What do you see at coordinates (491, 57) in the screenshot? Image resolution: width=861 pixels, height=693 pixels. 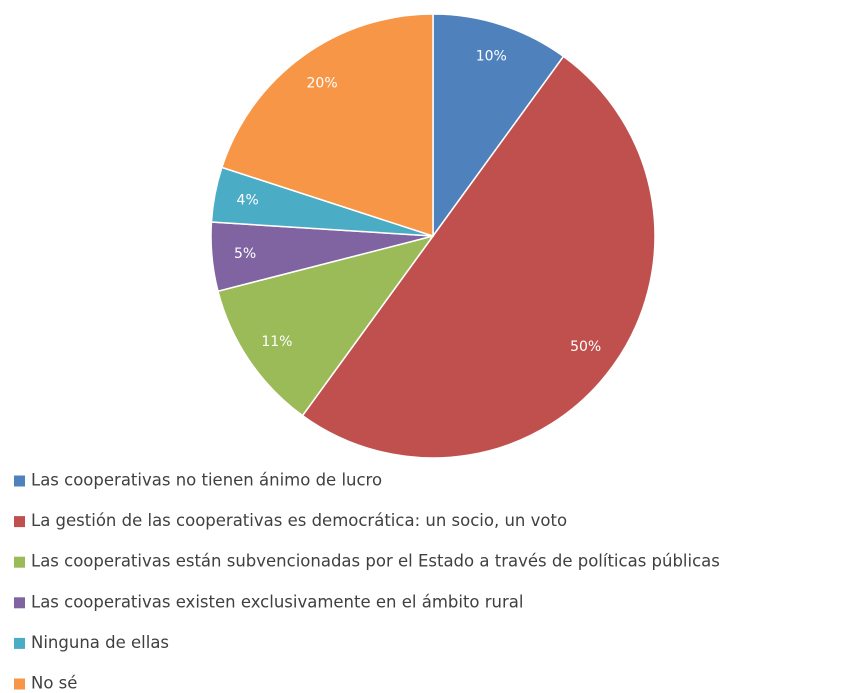 I see `slice-label: 10%` at bounding box center [491, 57].